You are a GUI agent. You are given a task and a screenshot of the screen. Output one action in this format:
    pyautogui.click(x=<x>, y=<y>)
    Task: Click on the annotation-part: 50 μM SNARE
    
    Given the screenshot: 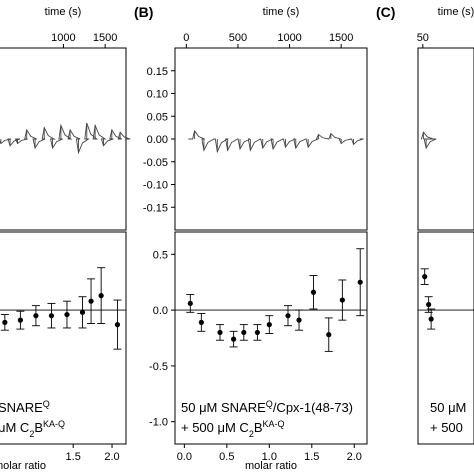 What is the action you would take?
    pyautogui.click(x=223, y=407)
    